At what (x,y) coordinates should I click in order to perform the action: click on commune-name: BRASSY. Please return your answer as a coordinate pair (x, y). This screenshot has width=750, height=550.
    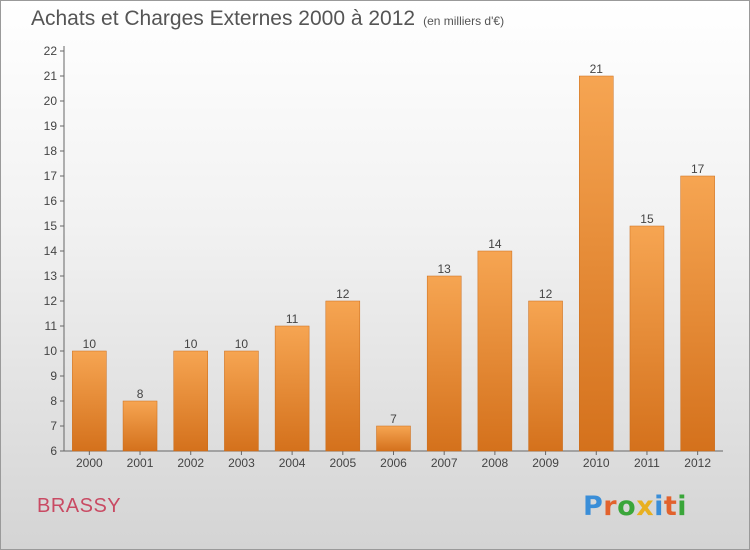
    Looking at the image, I should click on (79, 506).